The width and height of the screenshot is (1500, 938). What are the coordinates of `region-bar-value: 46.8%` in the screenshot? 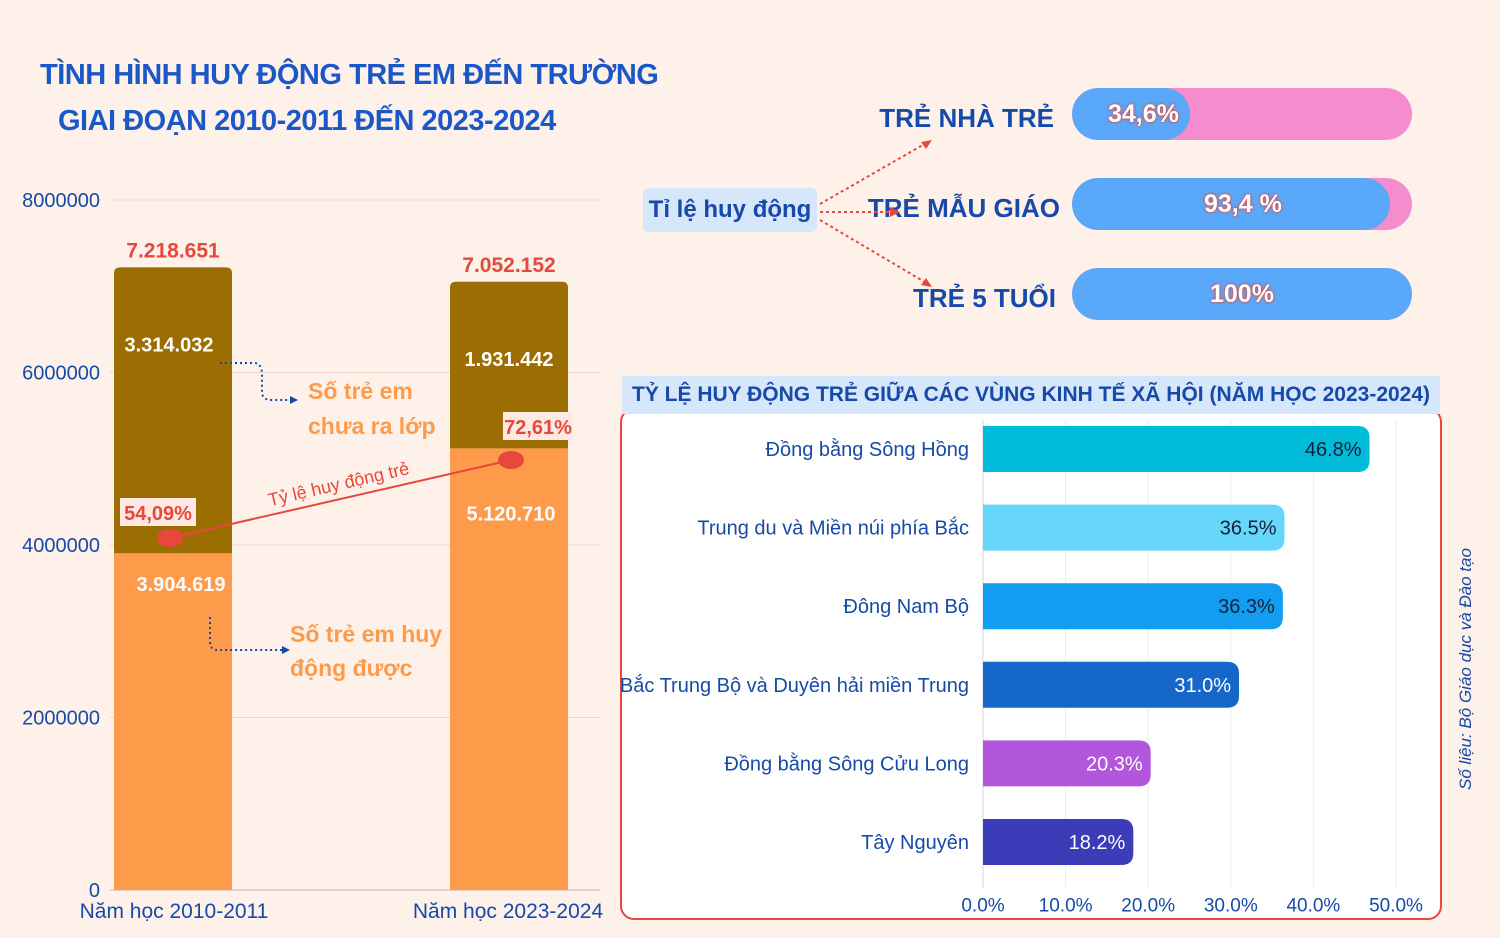 It's located at (1333, 450).